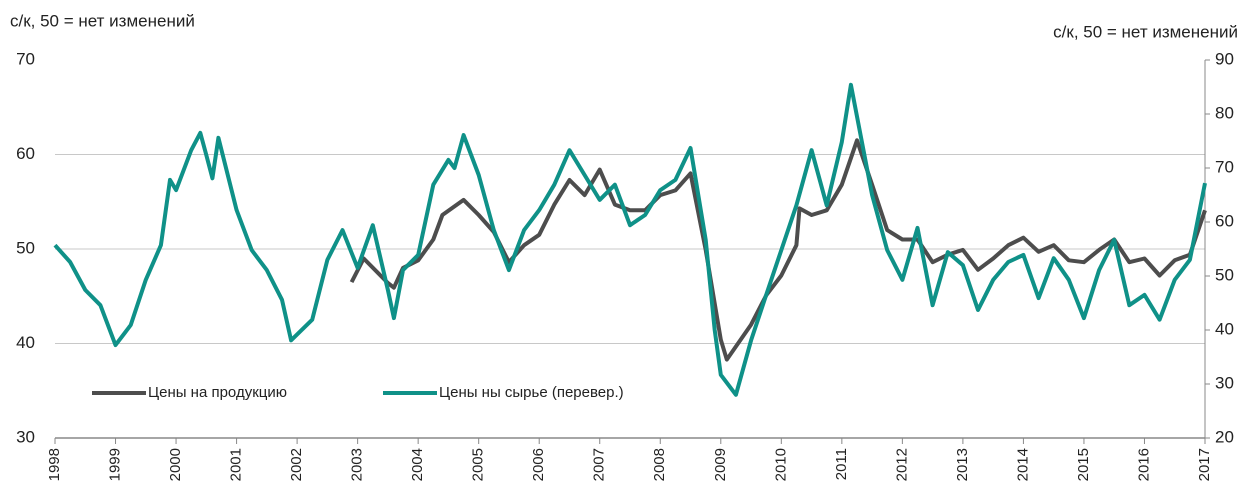 This screenshot has height=498, width=1252. Describe the element at coordinates (962, 464) in the screenshot. I see `x-tick-label: 2013` at that location.